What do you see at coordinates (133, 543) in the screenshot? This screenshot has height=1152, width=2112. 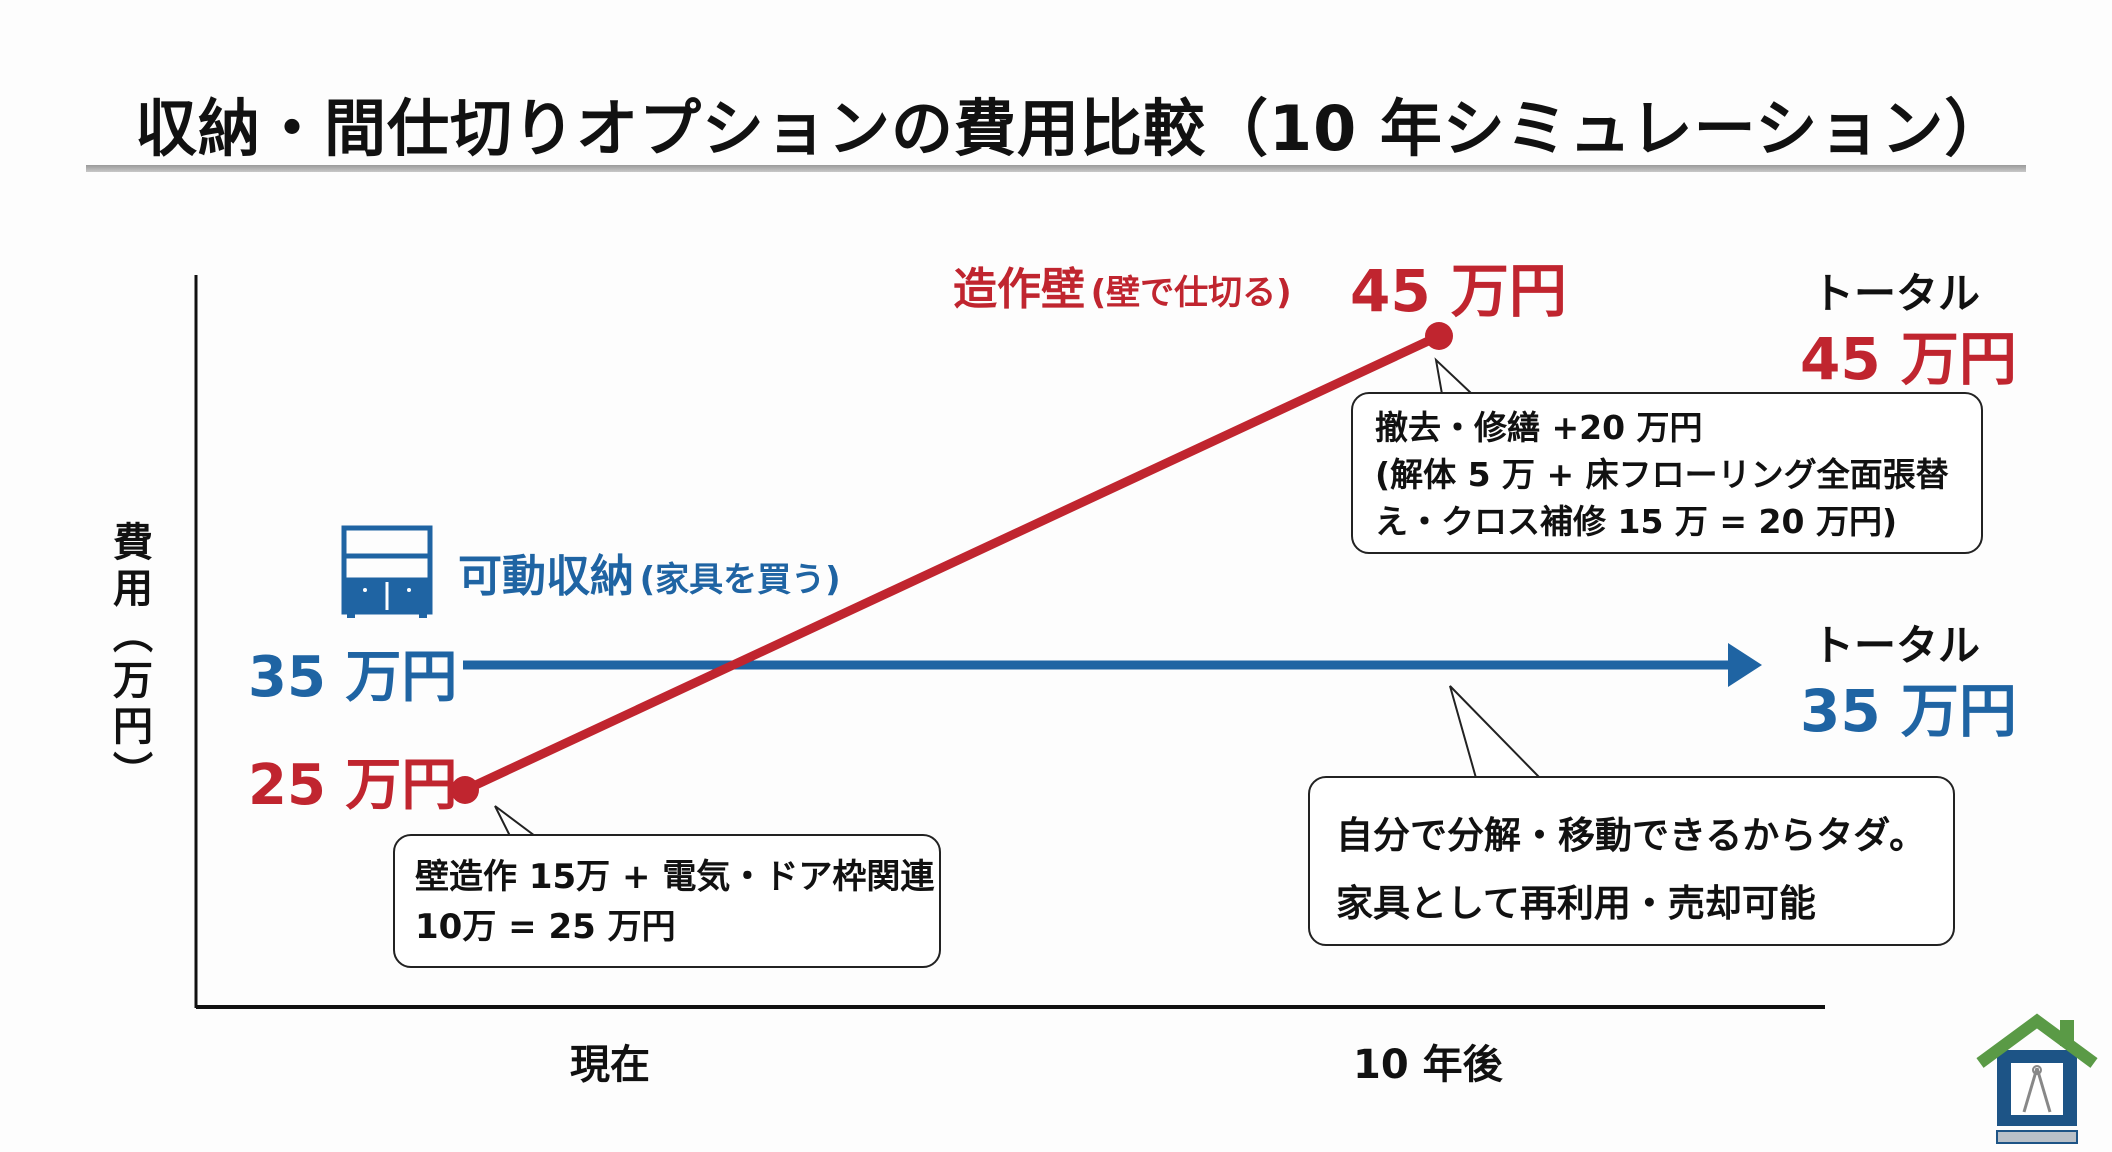 I see `y-axis-label-char: 費` at bounding box center [133, 543].